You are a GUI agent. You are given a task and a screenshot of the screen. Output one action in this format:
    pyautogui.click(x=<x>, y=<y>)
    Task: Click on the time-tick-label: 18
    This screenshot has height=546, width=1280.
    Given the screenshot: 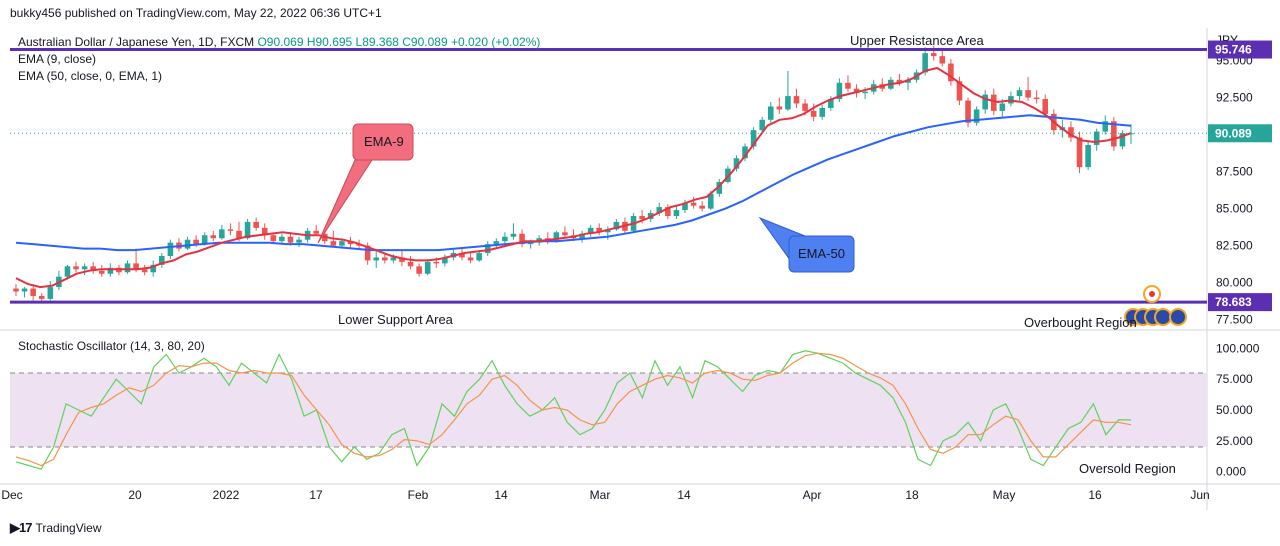 What is the action you would take?
    pyautogui.click(x=912, y=495)
    